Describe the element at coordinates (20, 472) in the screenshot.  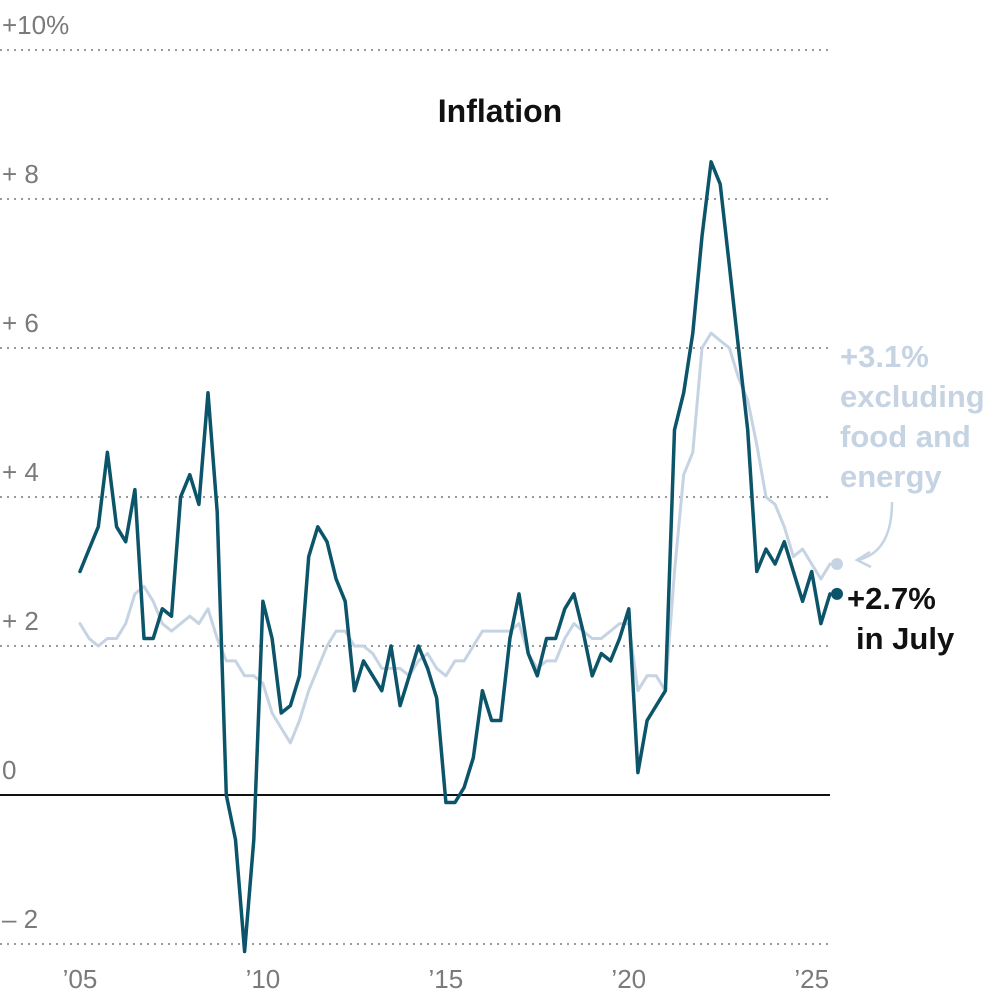
I see `y-tick-label: + 4` at that location.